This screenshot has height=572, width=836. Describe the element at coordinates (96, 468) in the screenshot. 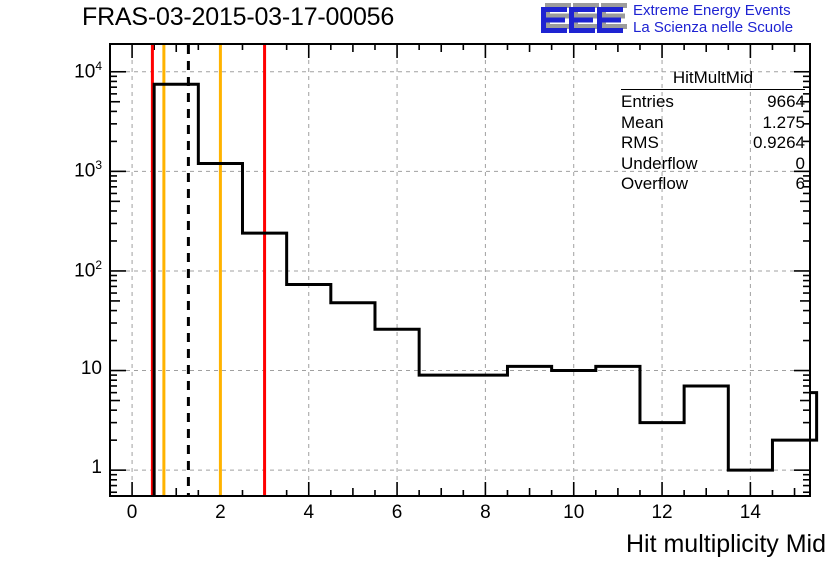

I see `y-axis-tick-label: 1` at that location.